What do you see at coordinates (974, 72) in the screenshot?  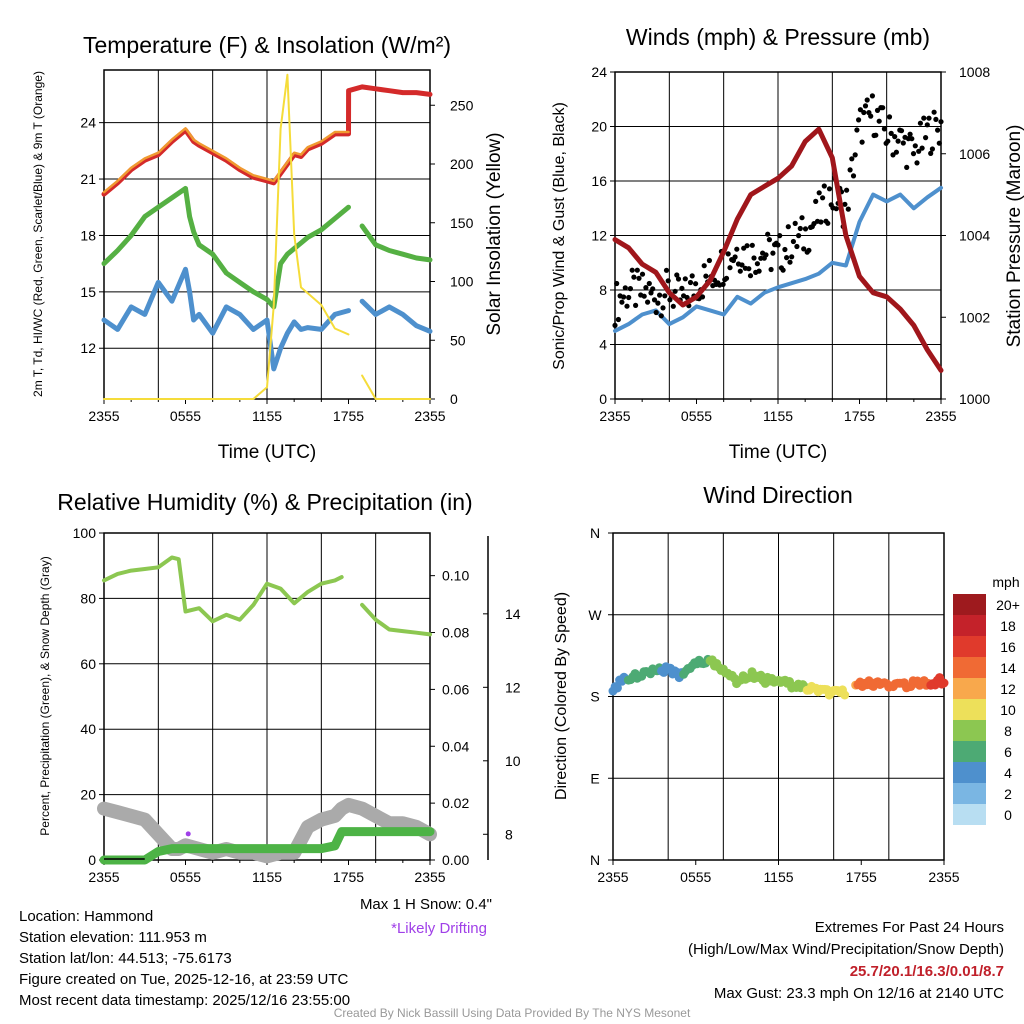 I see `y-right-tick-label: 1008` at bounding box center [974, 72].